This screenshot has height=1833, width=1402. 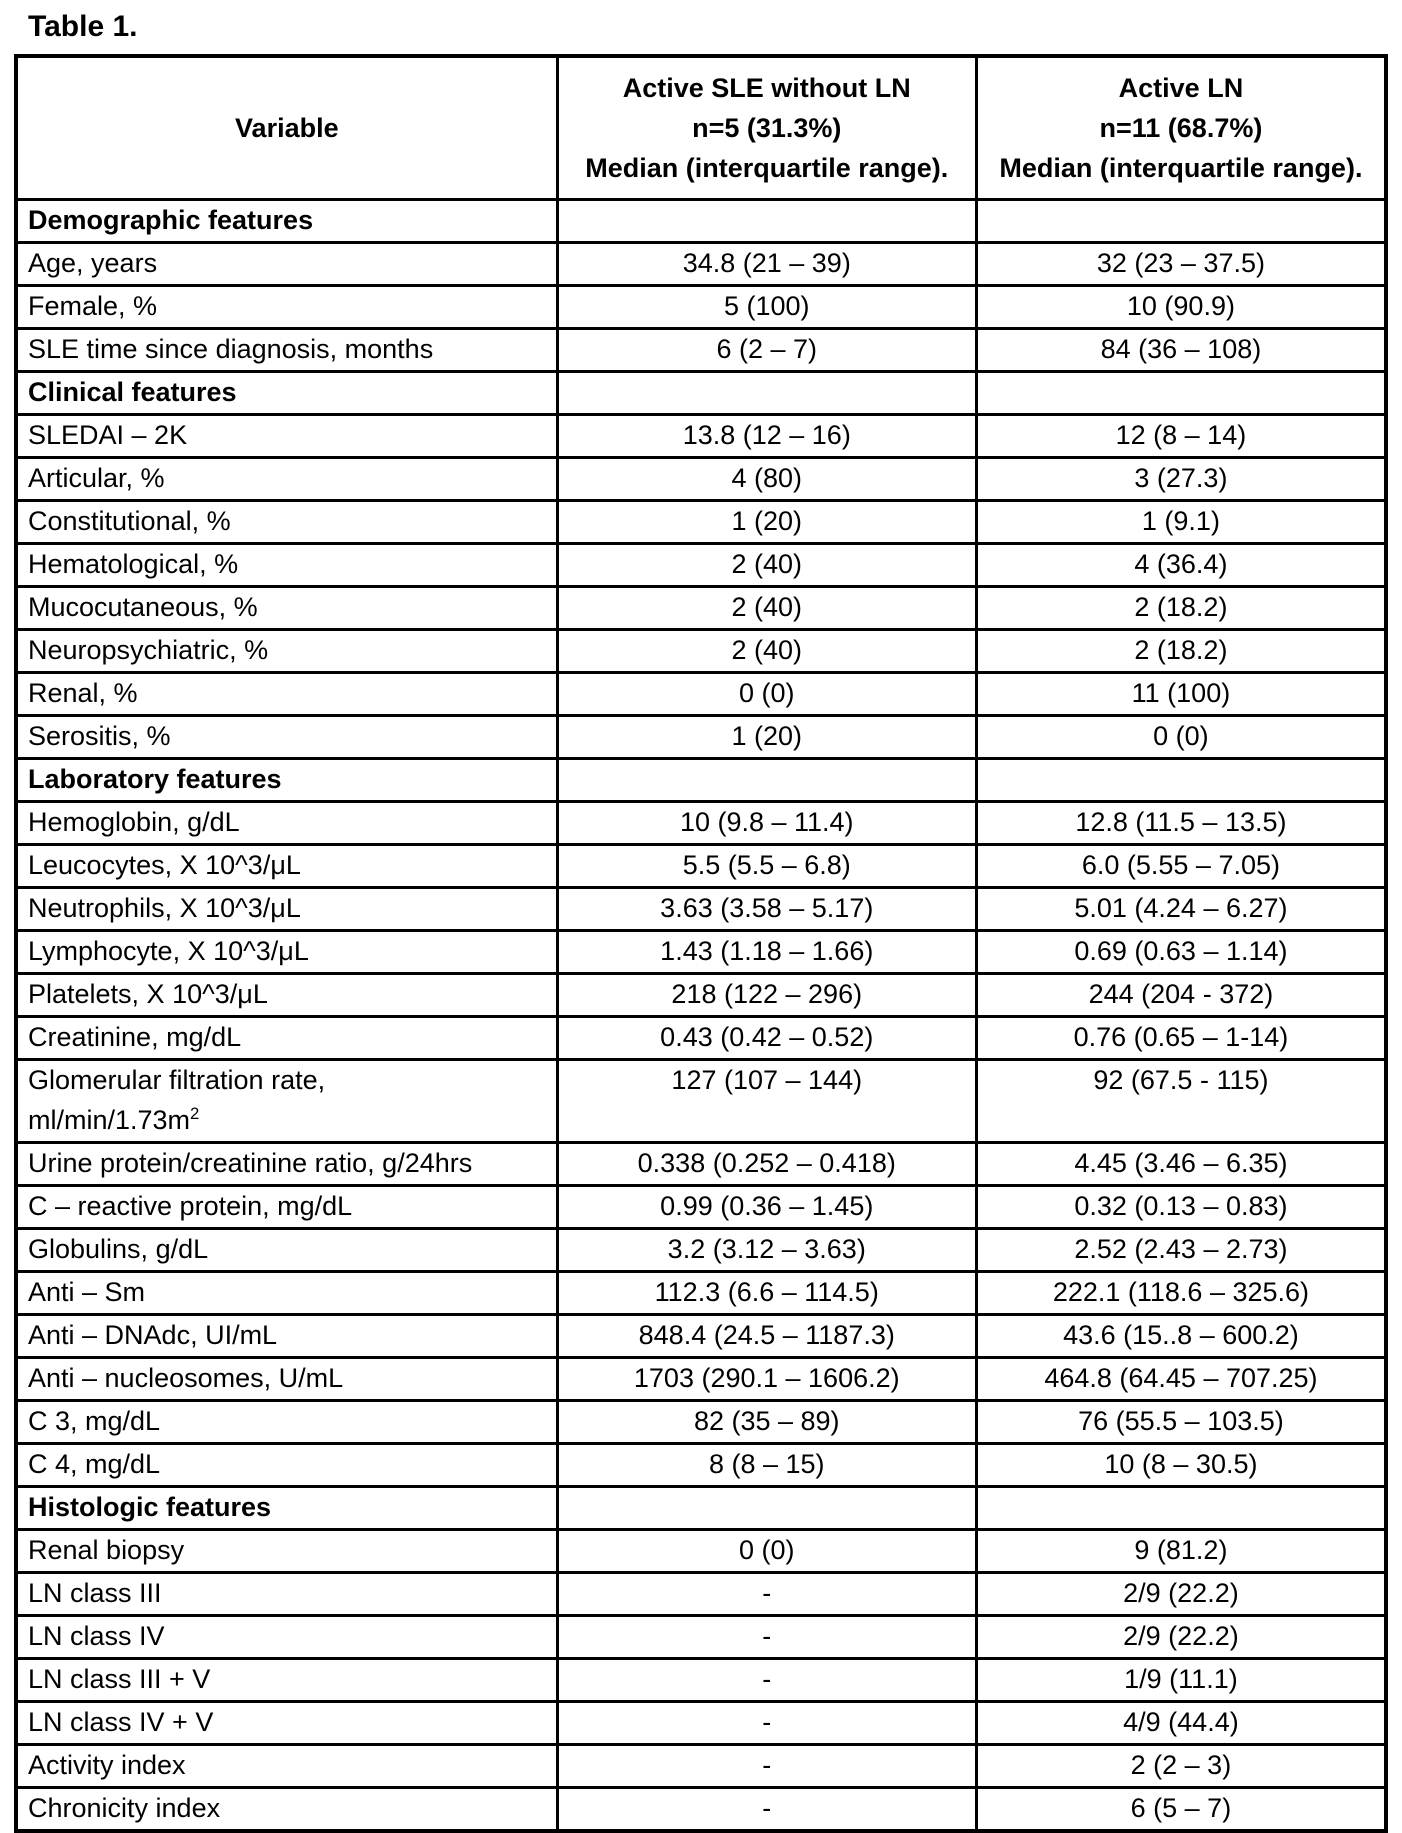 What do you see at coordinates (701, 1637) in the screenshot?
I see `table-row: LN class IV -2/9 (22.2)` at bounding box center [701, 1637].